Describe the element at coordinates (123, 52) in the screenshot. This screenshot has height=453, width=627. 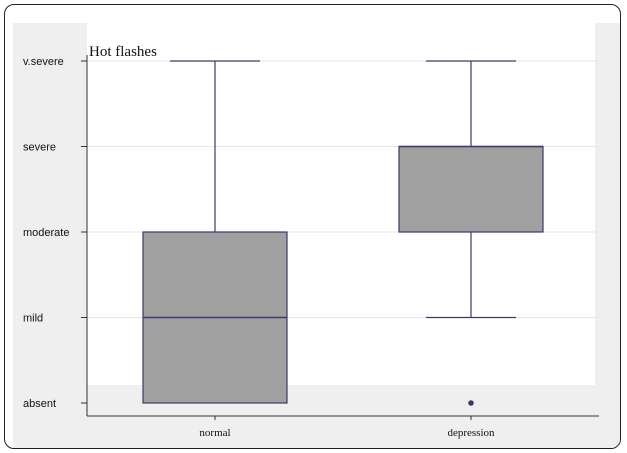
I see `chart-title: Hot flashes` at that location.